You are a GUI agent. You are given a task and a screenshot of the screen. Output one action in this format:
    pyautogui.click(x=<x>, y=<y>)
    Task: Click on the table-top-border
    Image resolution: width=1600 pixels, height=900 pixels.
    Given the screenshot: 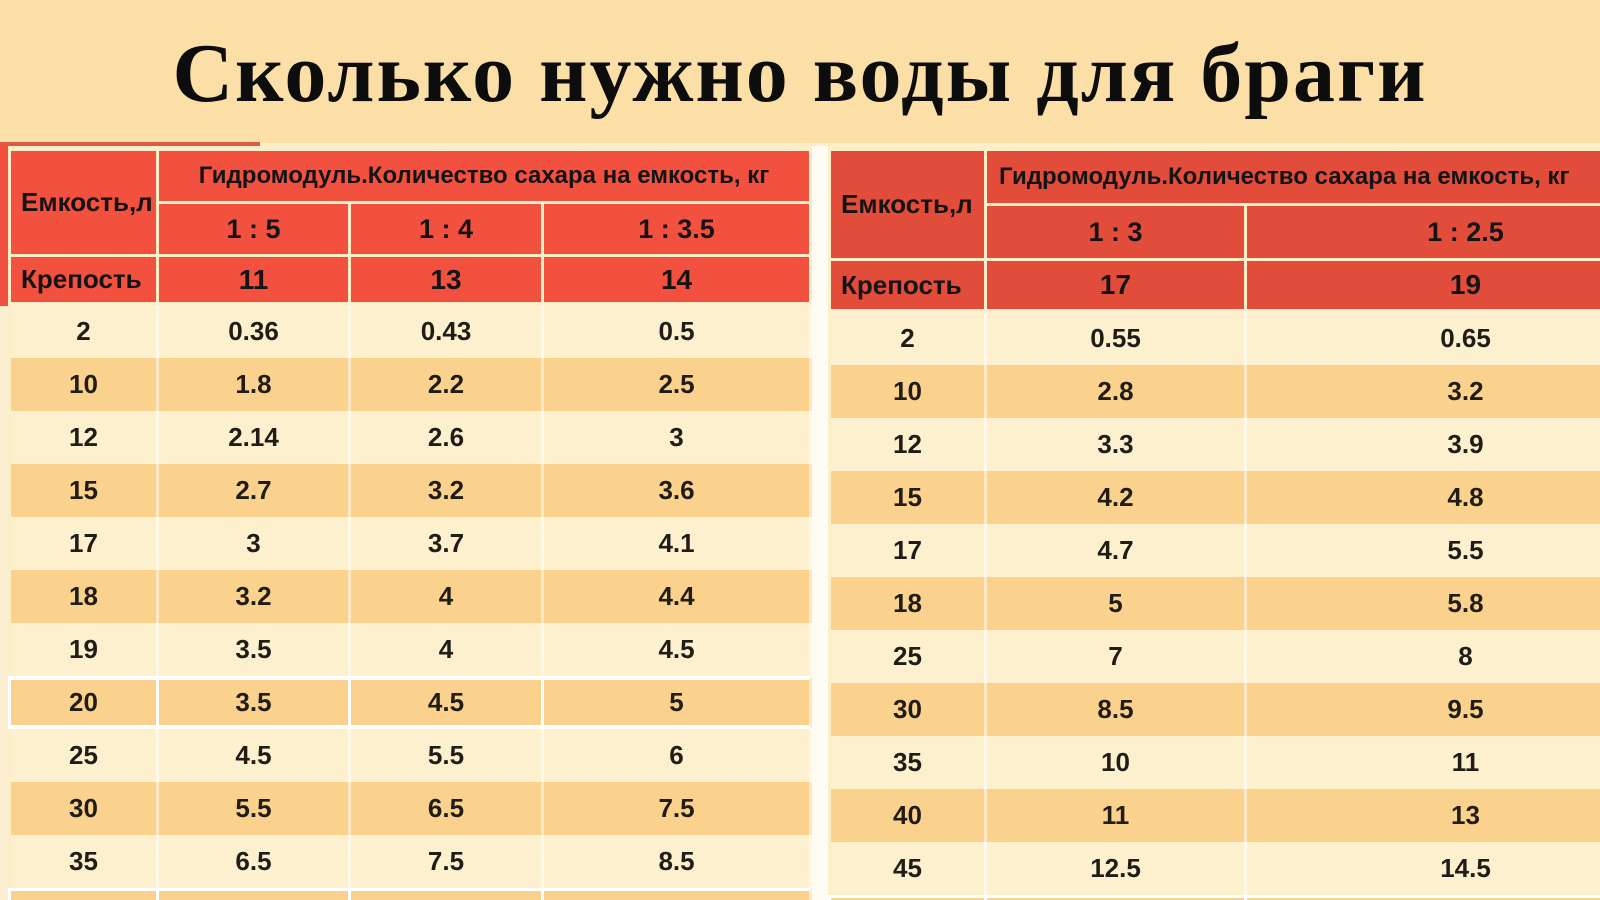 What is the action you would take?
    pyautogui.click(x=800, y=145)
    